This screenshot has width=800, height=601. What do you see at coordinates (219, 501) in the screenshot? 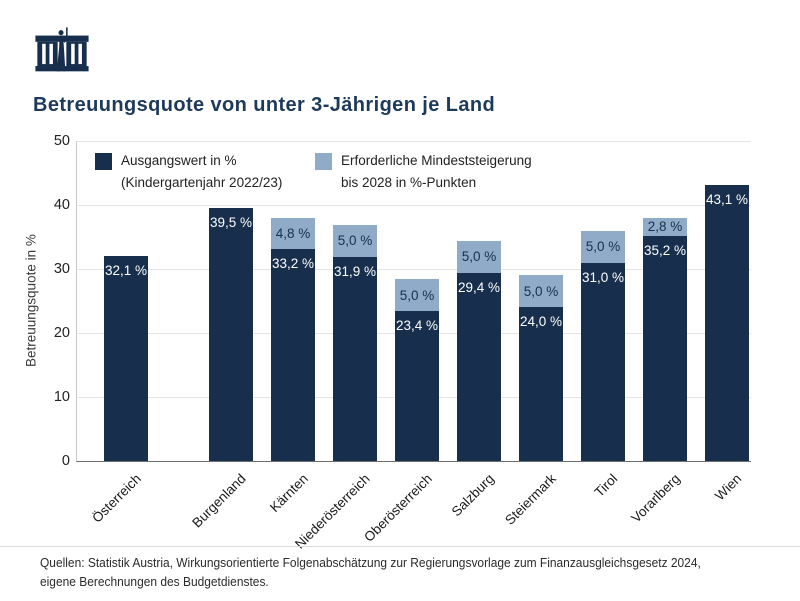
I see `x-category-label: Burgenland` at bounding box center [219, 501].